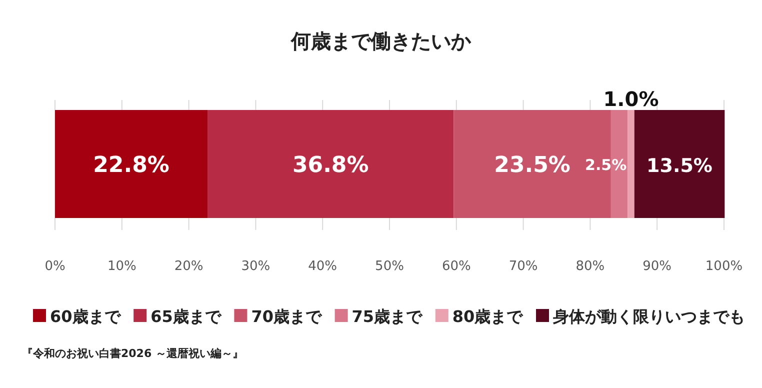 This screenshot has width=762, height=388. What do you see at coordinates (286, 316) in the screenshot?
I see `legend-label: 70歳まで` at bounding box center [286, 316].